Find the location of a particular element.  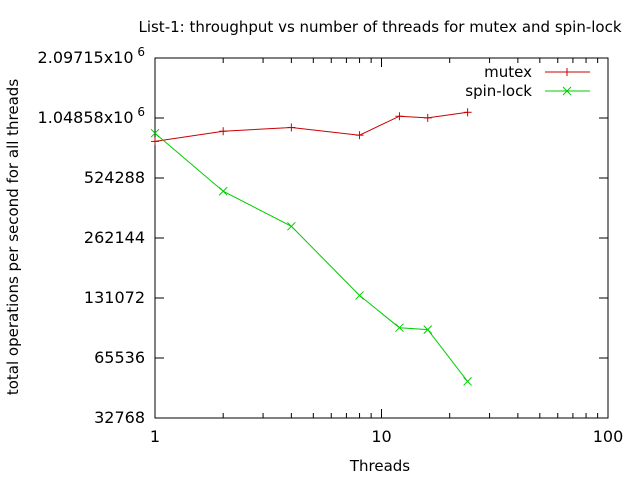

y-tick-label: 32768 is located at coordinates (119, 417).